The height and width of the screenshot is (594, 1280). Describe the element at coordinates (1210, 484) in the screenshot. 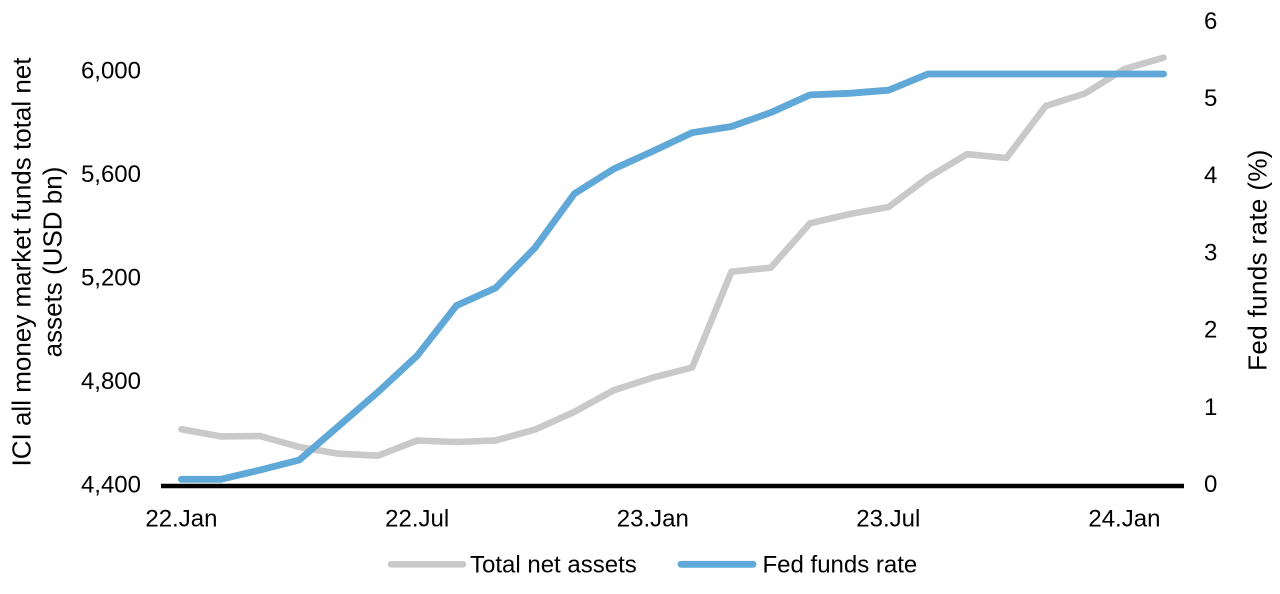

I see `svg-text: 0` at that location.